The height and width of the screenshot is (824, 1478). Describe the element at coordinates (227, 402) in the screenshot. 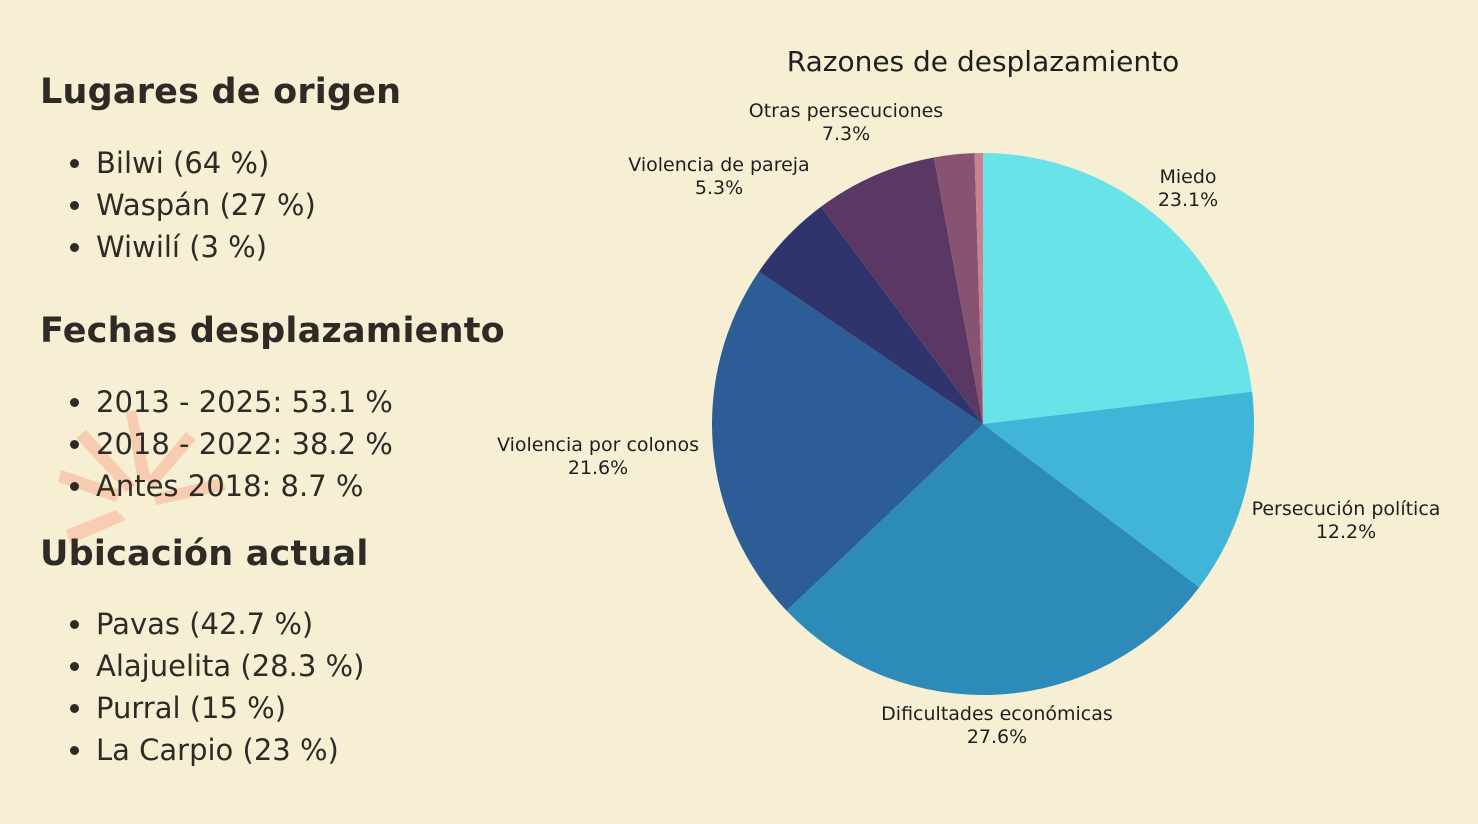

I see `list-item: 2013 - 2025: 53.1 %` at that location.